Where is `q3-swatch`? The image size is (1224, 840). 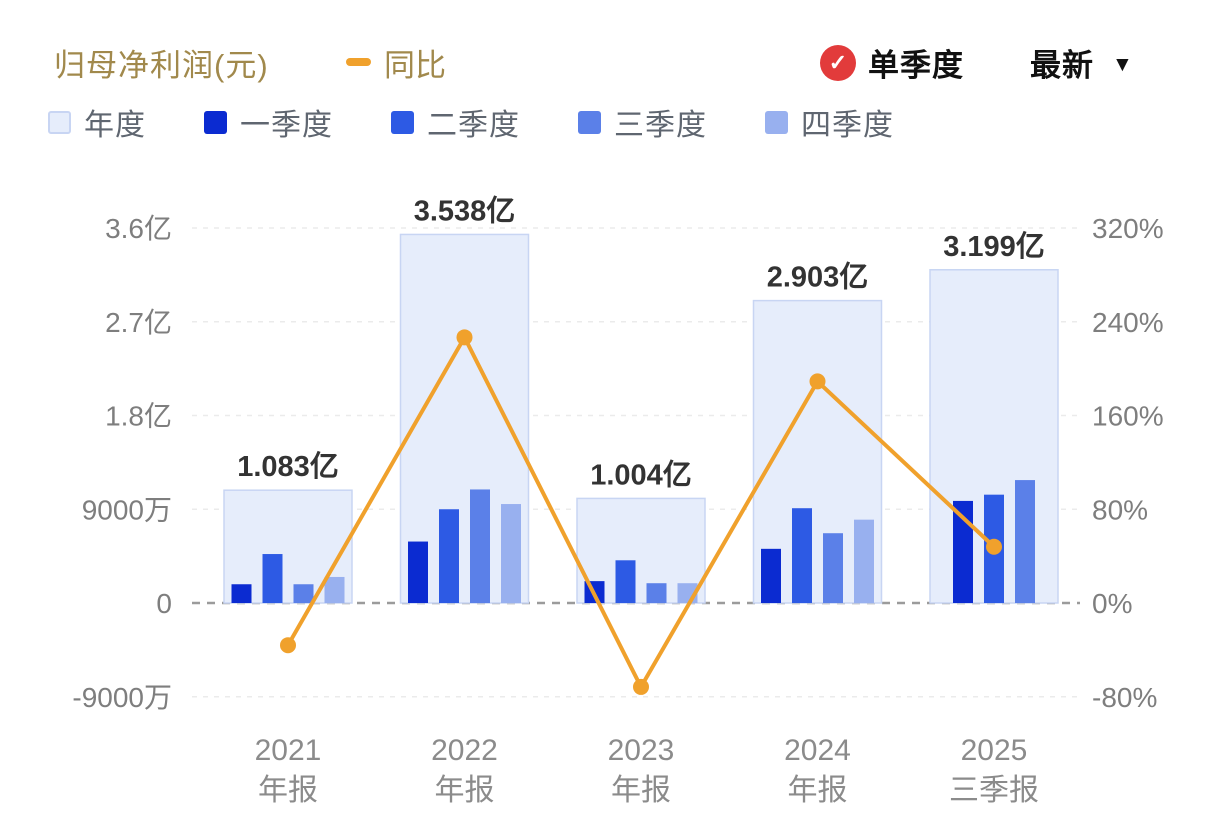
q3-swatch is located at coordinates (589, 122).